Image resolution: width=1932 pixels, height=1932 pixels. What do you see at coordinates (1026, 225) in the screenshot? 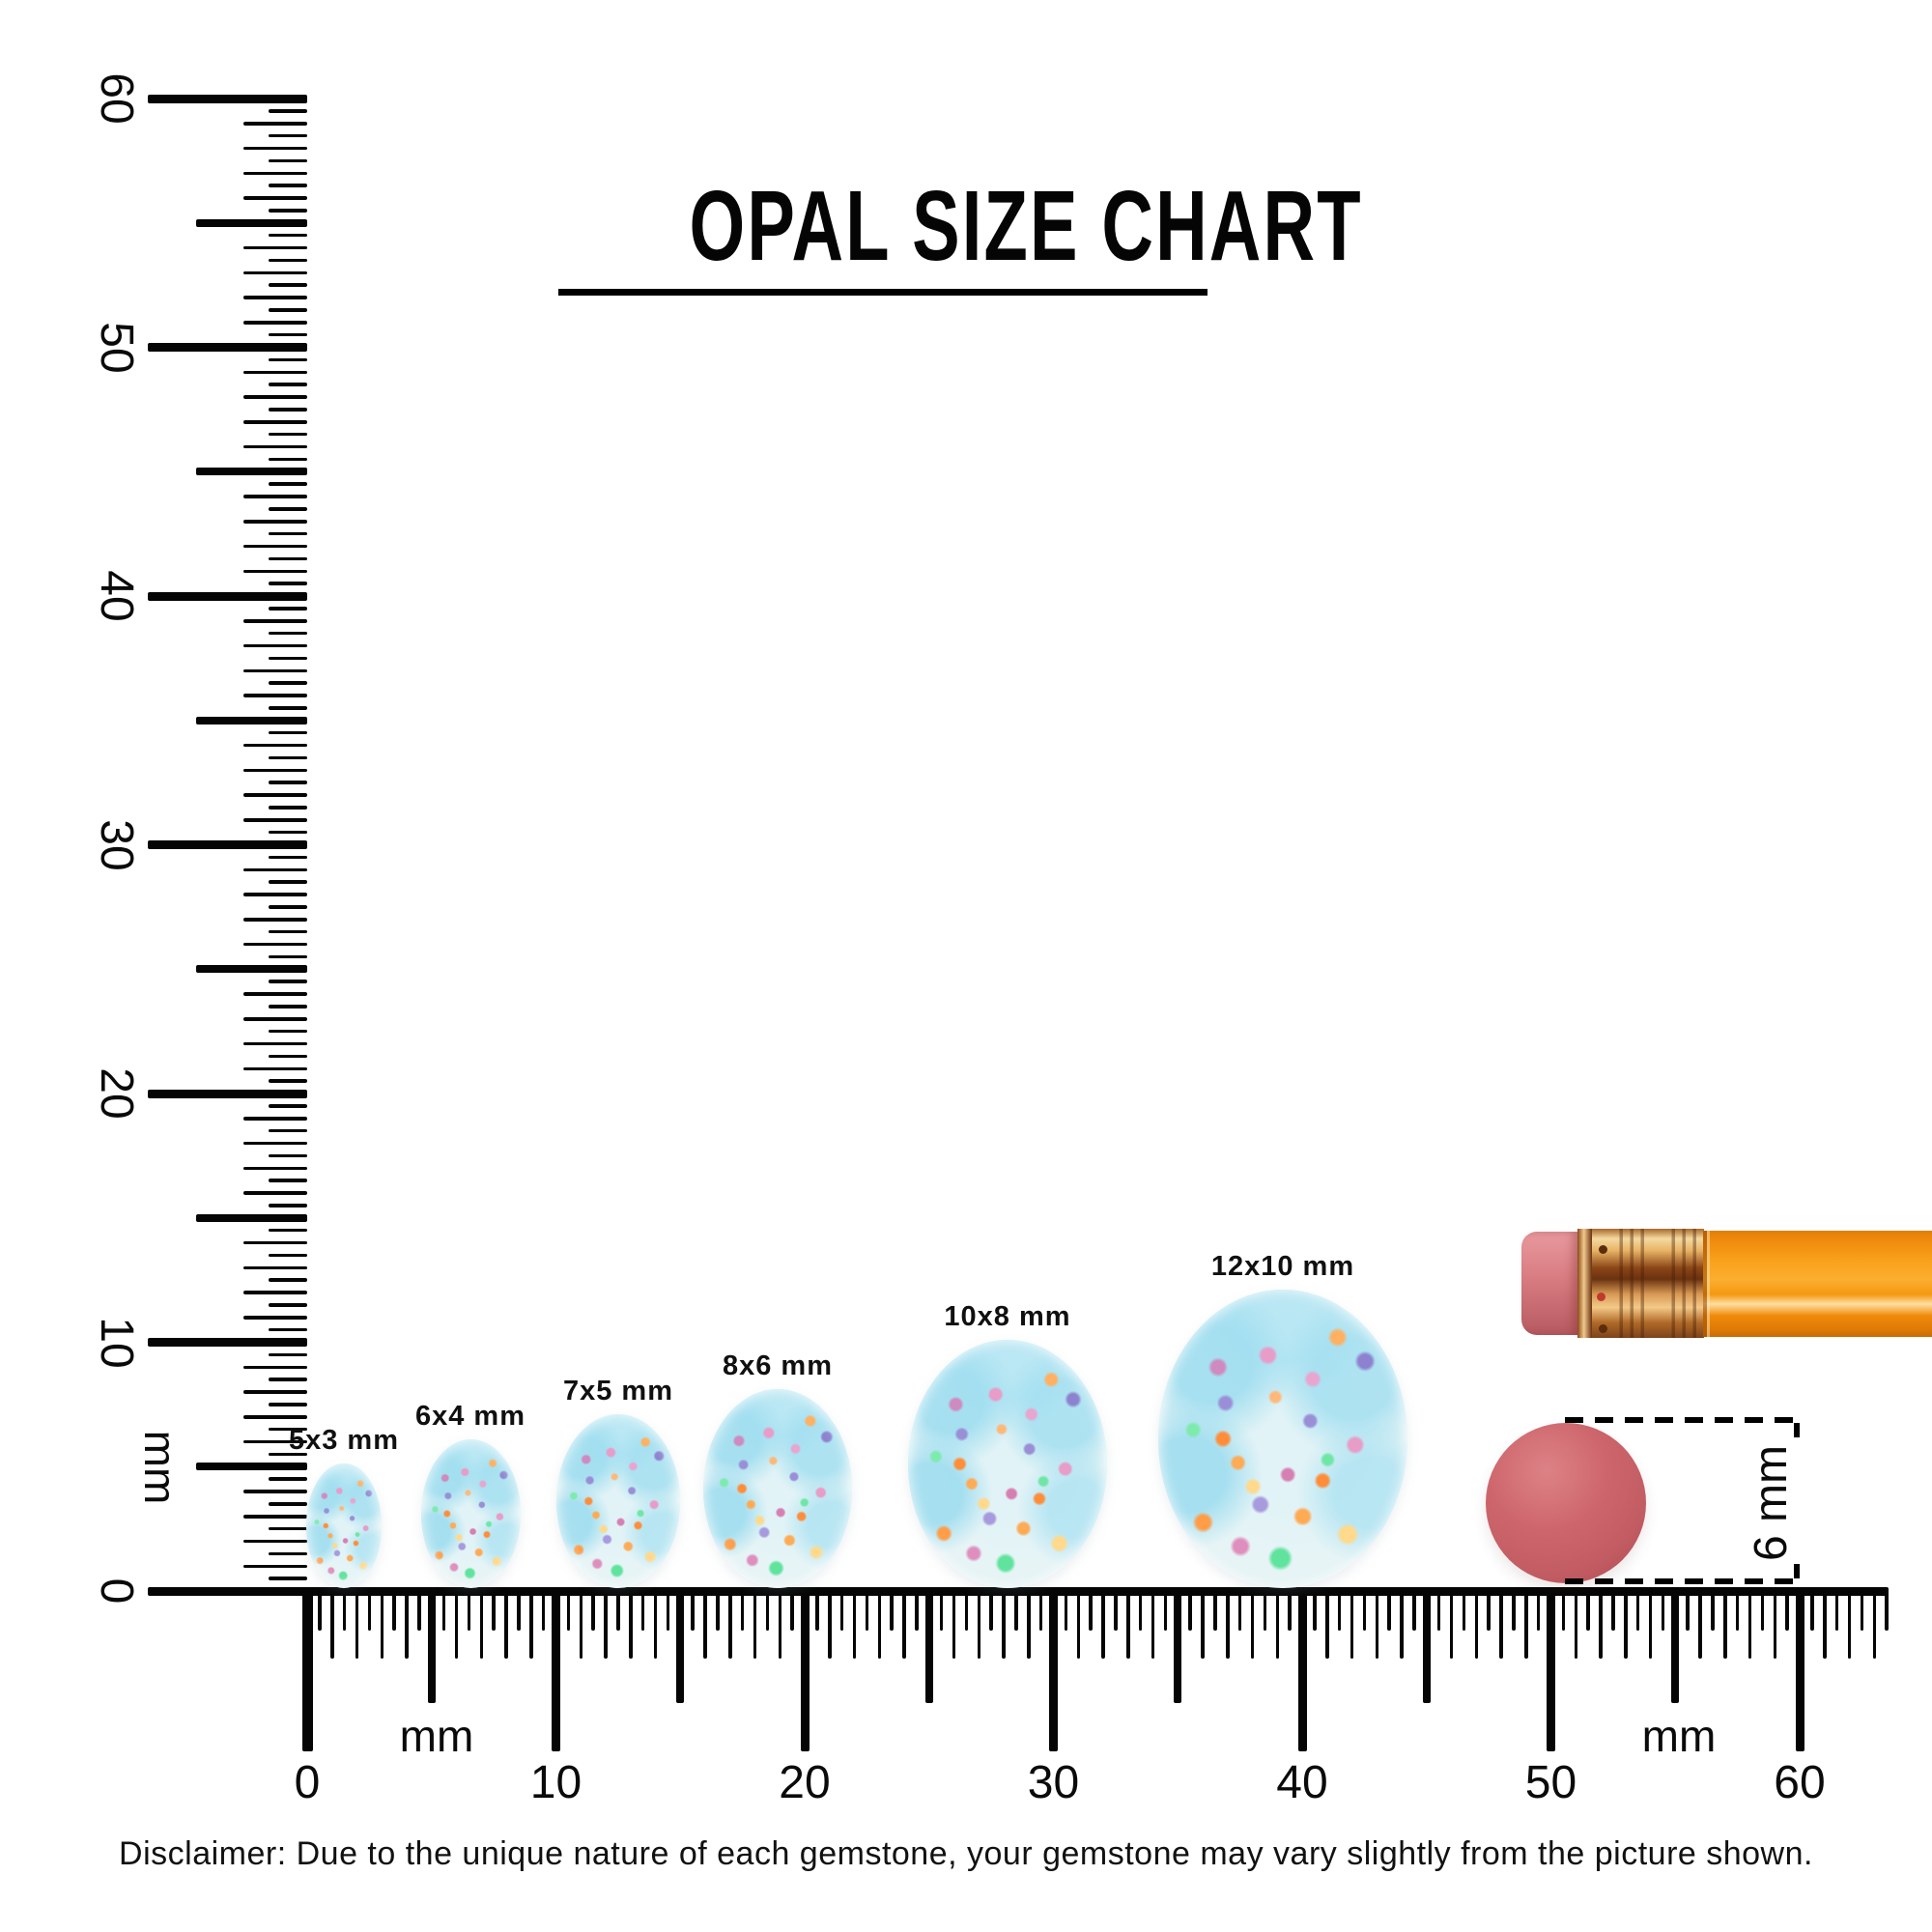
I see `page-title-text: OPAL SIZE CHART` at bounding box center [1026, 225].